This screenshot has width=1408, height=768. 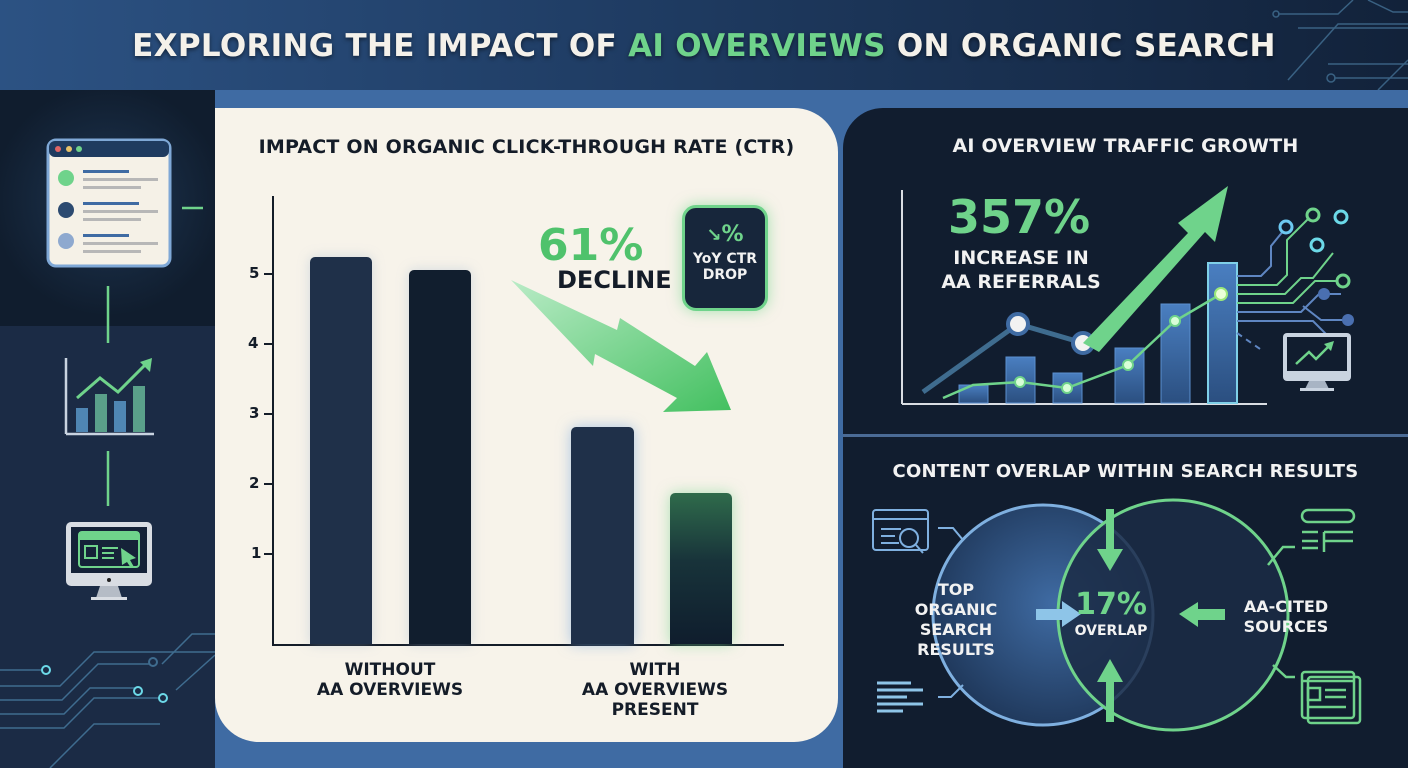 I want to click on bar-without-b, so click(x=440, y=457).